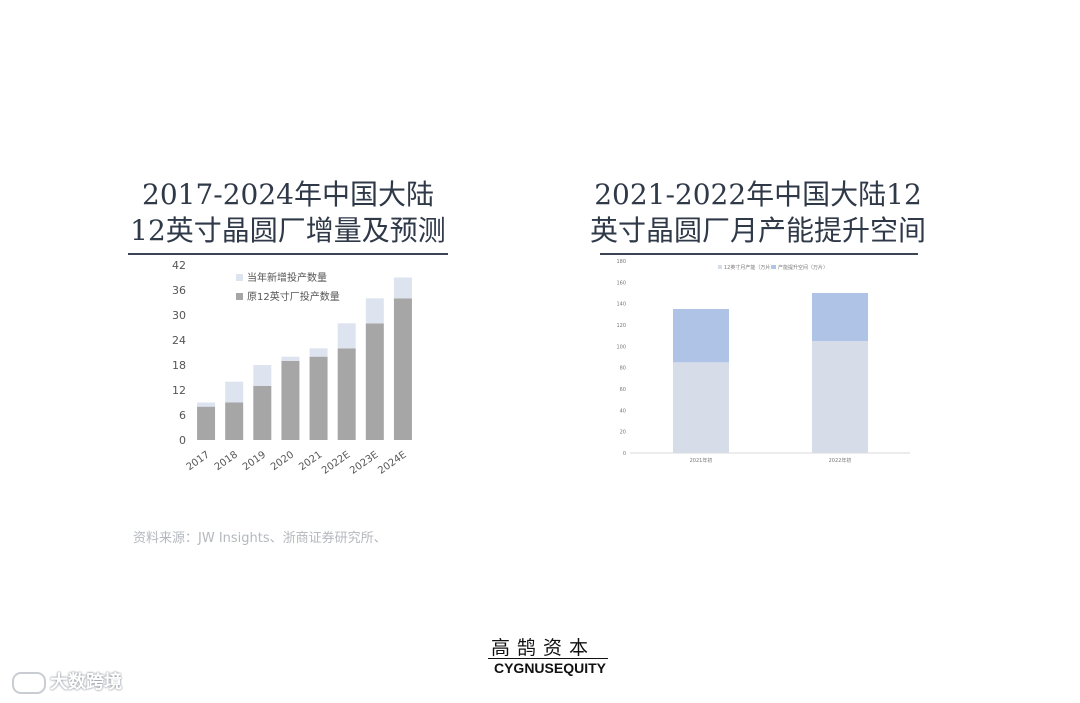  What do you see at coordinates (840, 460) in the screenshot?
I see `chart2-xtick-1: 2022年初` at bounding box center [840, 460].